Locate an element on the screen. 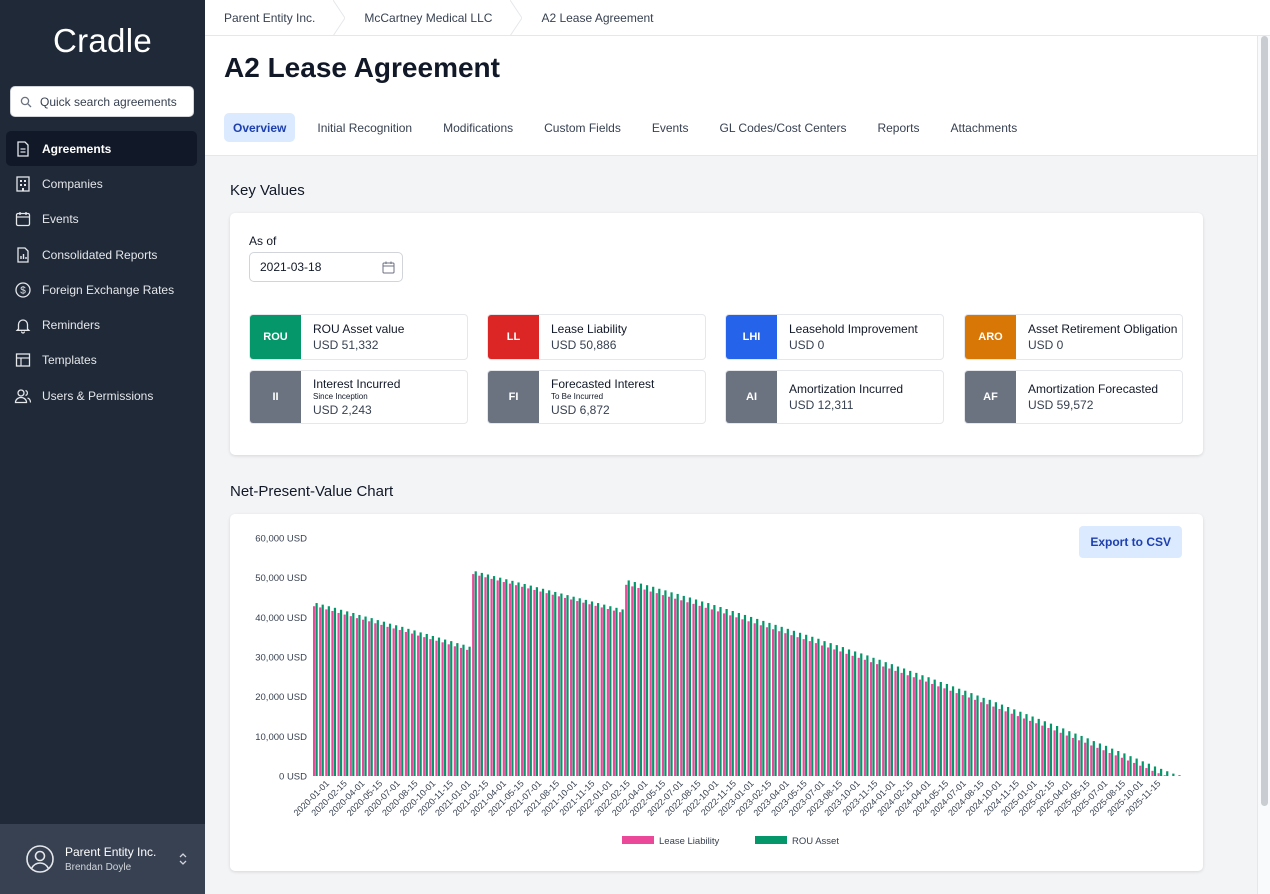 The image size is (1270, 894). tab-initial-recognition: Initial Recognition is located at coordinates (365, 127).